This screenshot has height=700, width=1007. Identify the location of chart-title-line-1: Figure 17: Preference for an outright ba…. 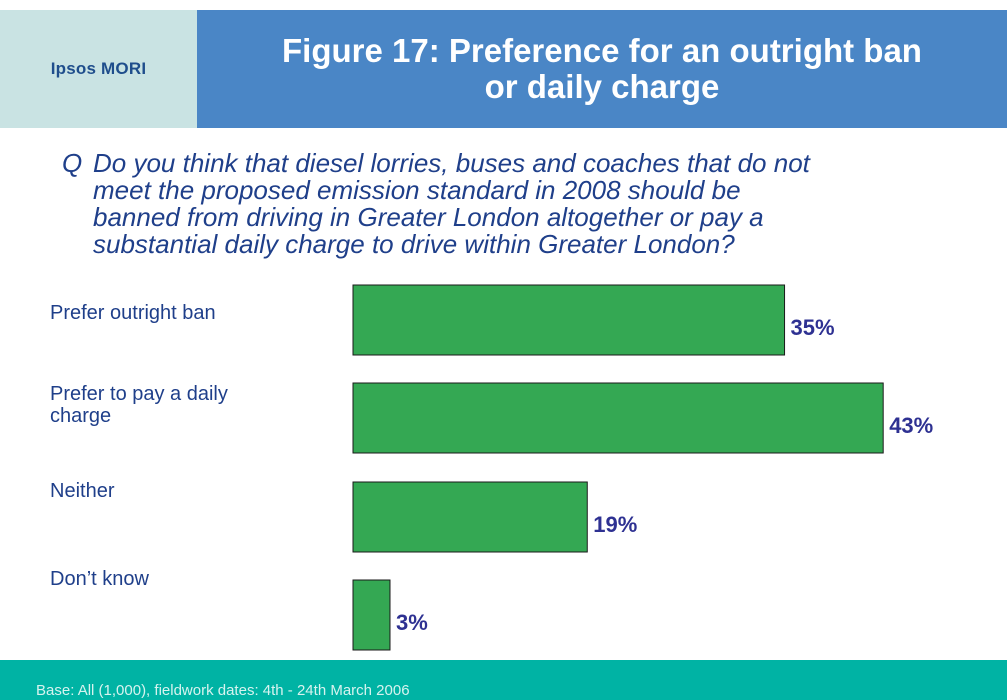
(602, 50).